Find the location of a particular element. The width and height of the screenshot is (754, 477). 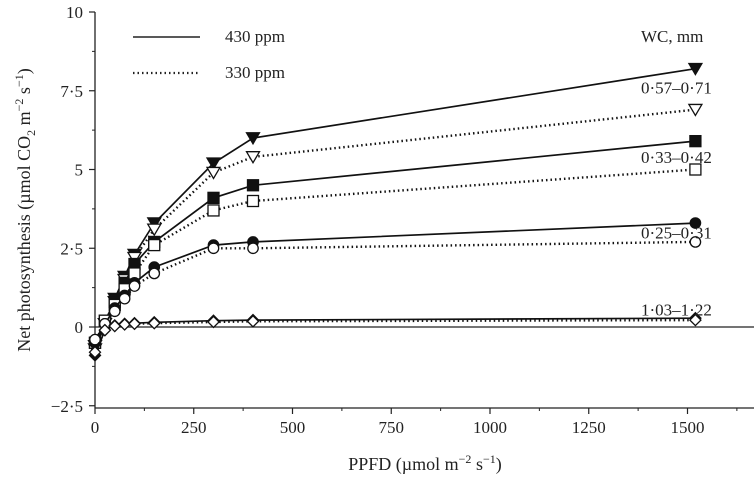

x-axis-title-end: ) is located at coordinates (499, 464).